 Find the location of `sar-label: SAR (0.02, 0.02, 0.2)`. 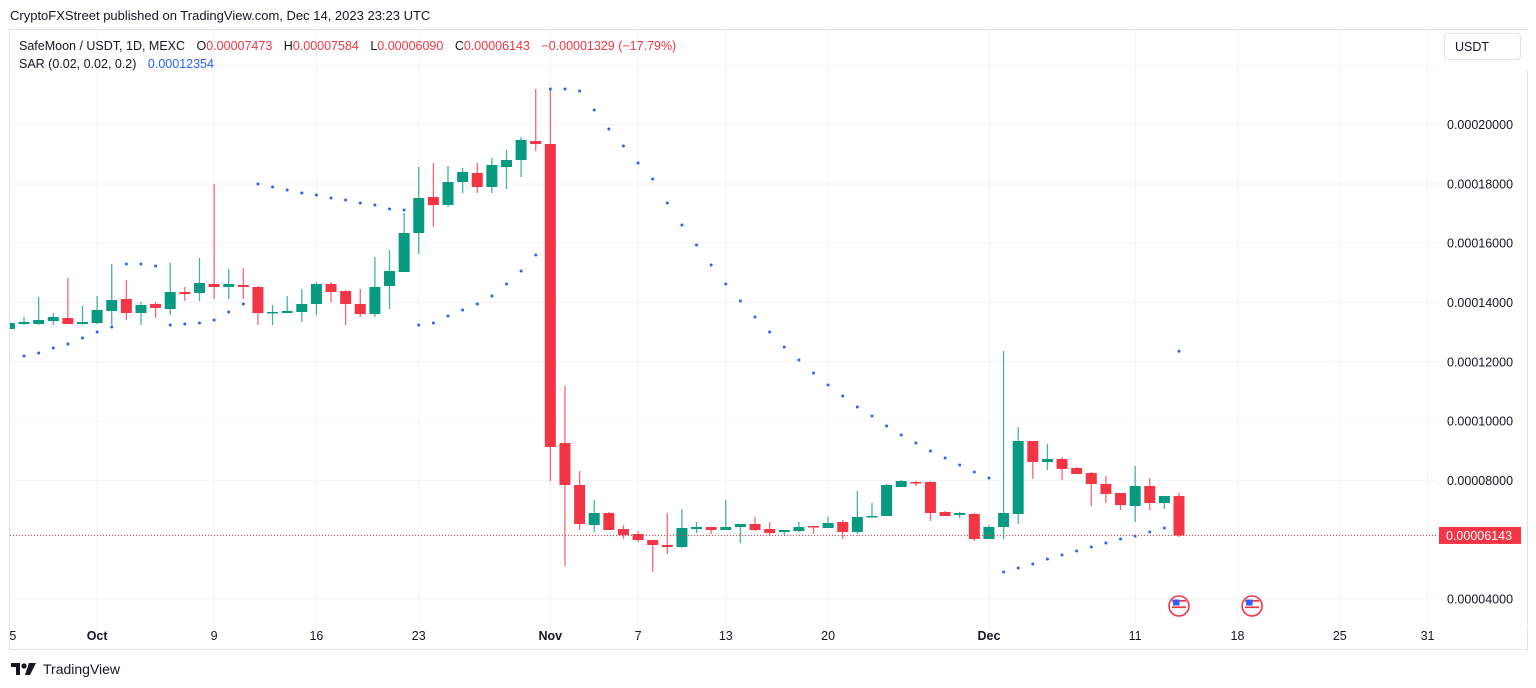

sar-label: SAR (0.02, 0.02, 0.2) is located at coordinates (78, 64).